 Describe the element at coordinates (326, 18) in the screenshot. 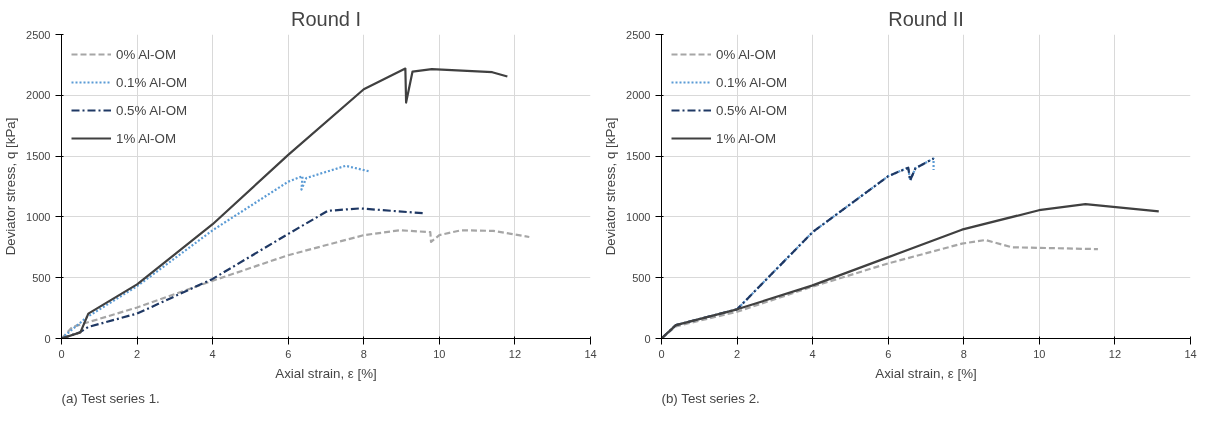

I see `chart-title: Round I` at that location.